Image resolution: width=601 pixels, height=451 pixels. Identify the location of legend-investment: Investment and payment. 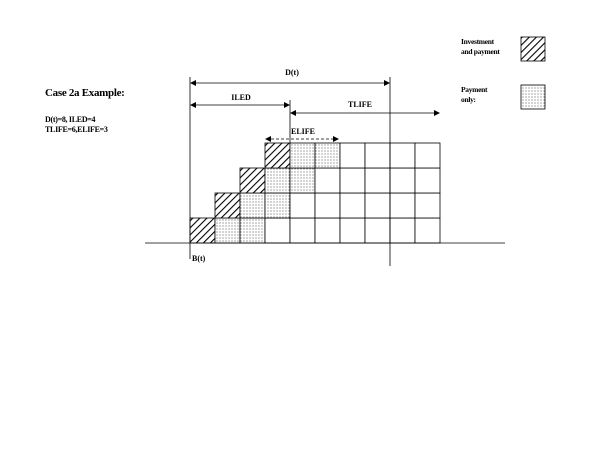
(480, 47).